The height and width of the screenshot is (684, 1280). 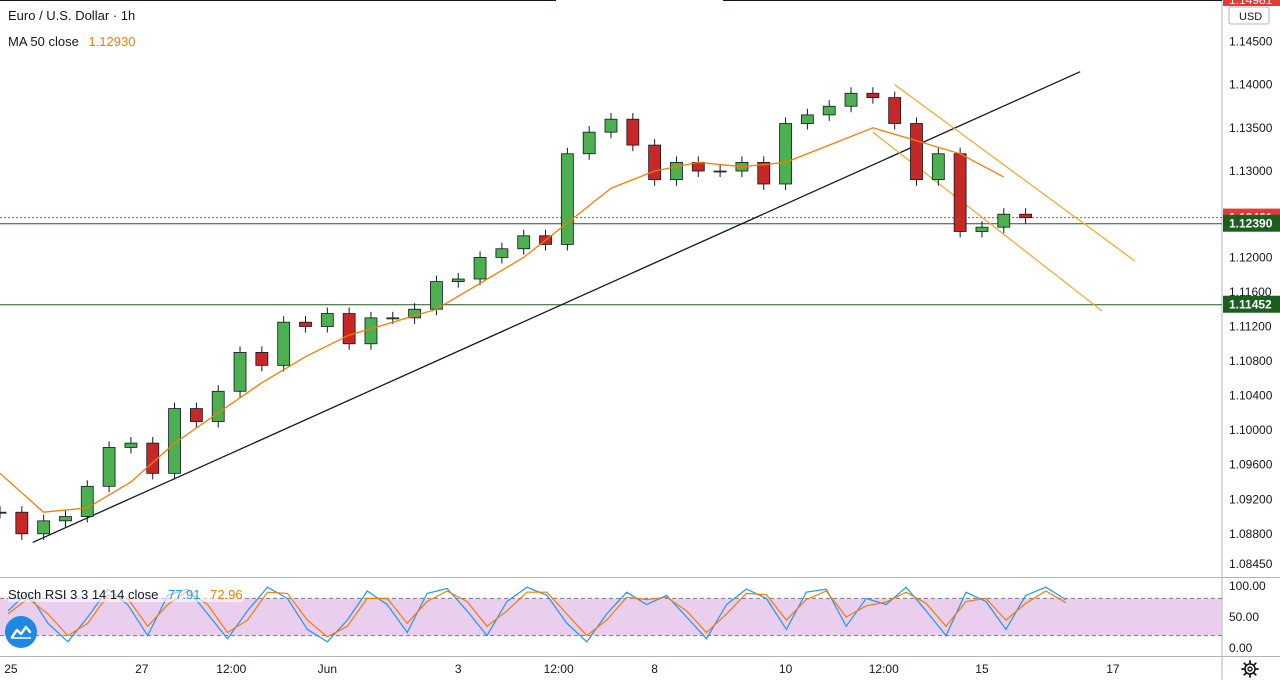 I want to click on price-tick-label: 1.12000, so click(x=1251, y=257).